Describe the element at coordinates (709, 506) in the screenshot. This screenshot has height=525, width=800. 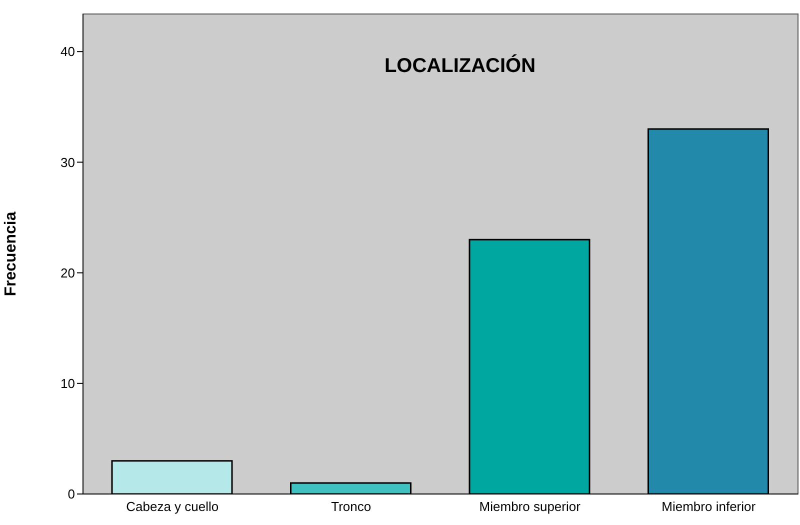
I see `x-tick-label: Miembro inferior` at that location.